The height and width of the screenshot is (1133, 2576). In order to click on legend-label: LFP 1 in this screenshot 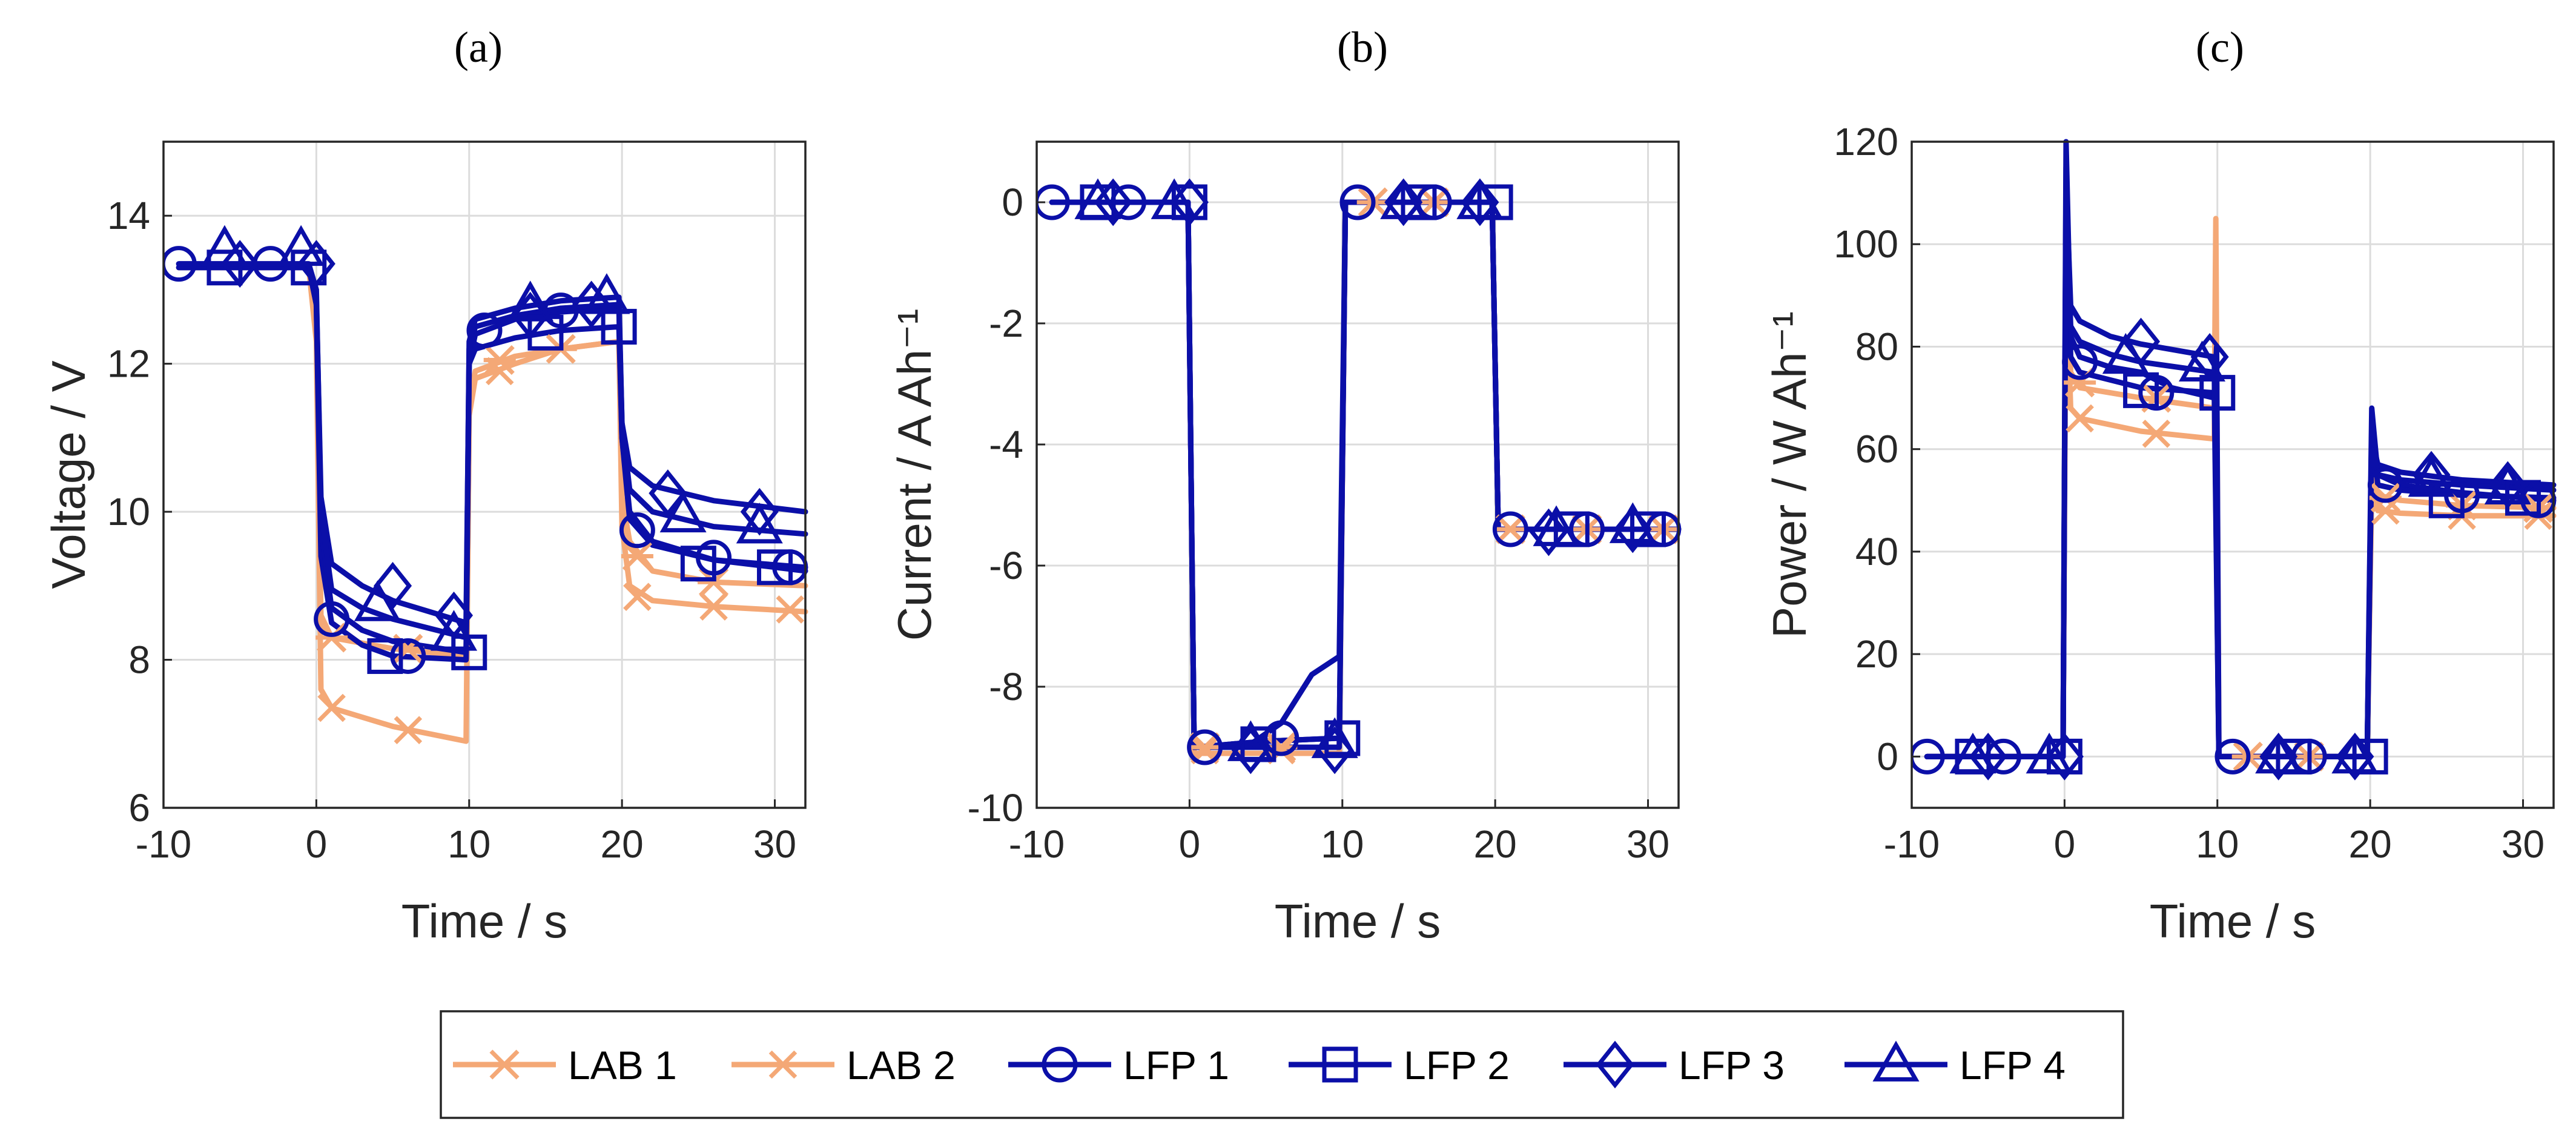, I will do `click(1176, 1065)`.